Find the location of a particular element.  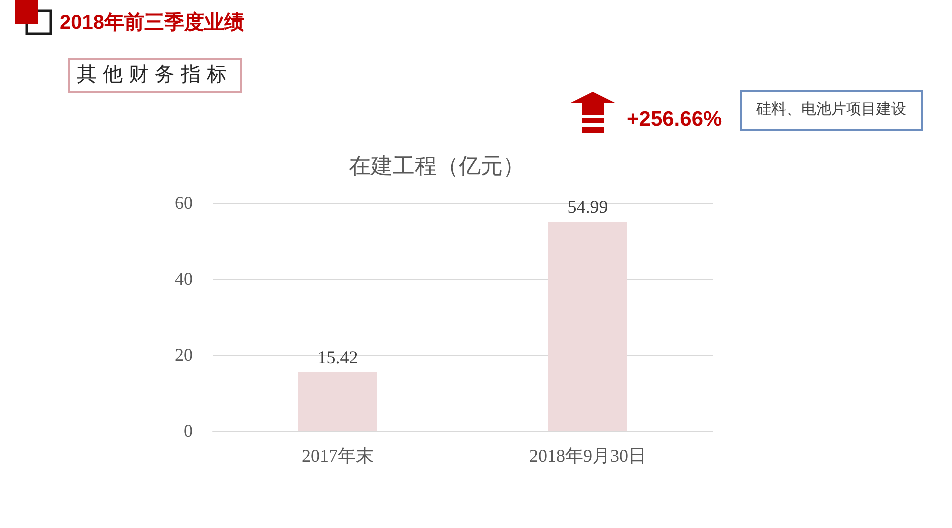

x-tick-label: 2017年末 is located at coordinates (338, 456).